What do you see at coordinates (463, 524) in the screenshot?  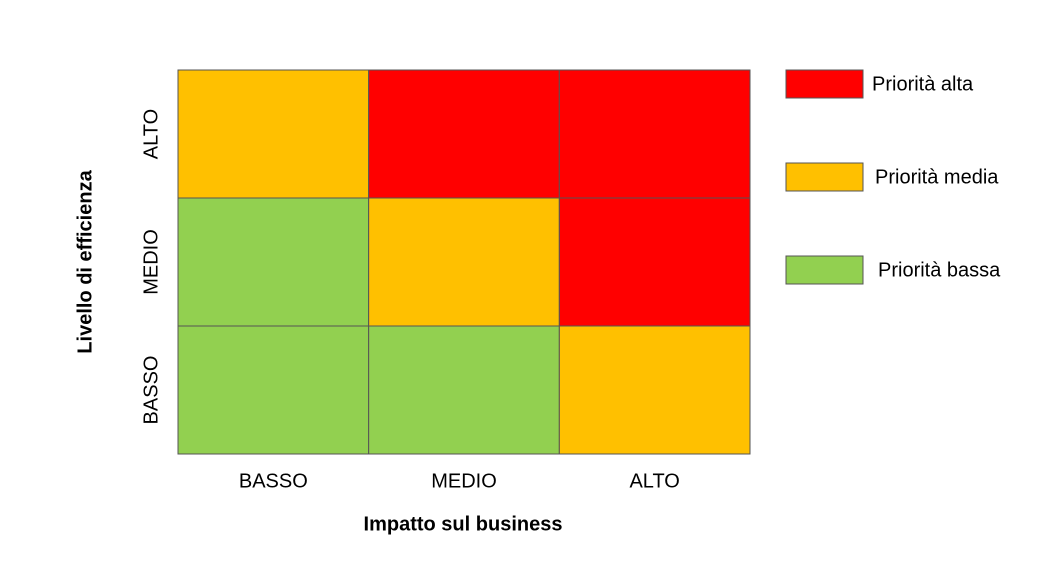 I see `x-axis-title: Impatto sul business` at bounding box center [463, 524].